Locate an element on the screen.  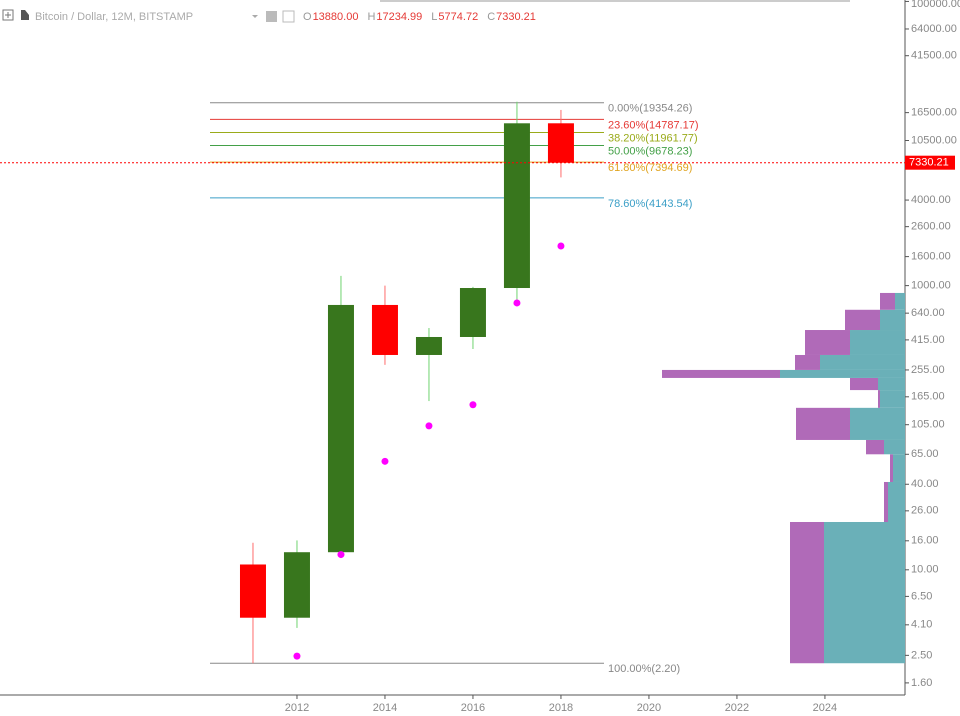
y-tick-label: 4.10 is located at coordinates (921, 625).